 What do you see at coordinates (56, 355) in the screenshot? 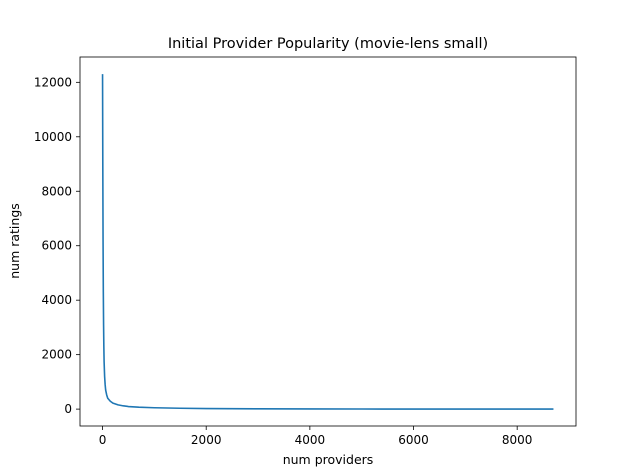
I see `y-tick-label: 2000` at bounding box center [56, 355].